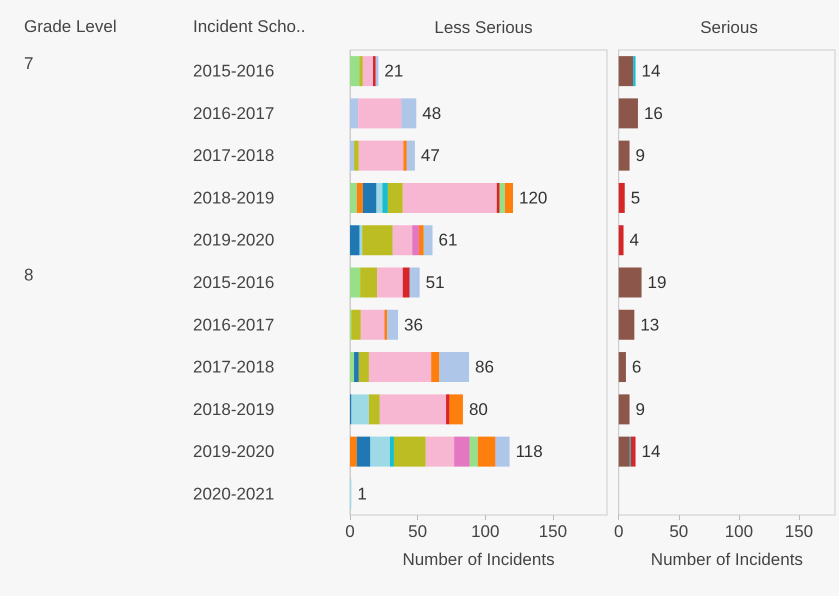 This screenshot has width=839, height=596. I want to click on chart-title: Less Serious, so click(483, 27).